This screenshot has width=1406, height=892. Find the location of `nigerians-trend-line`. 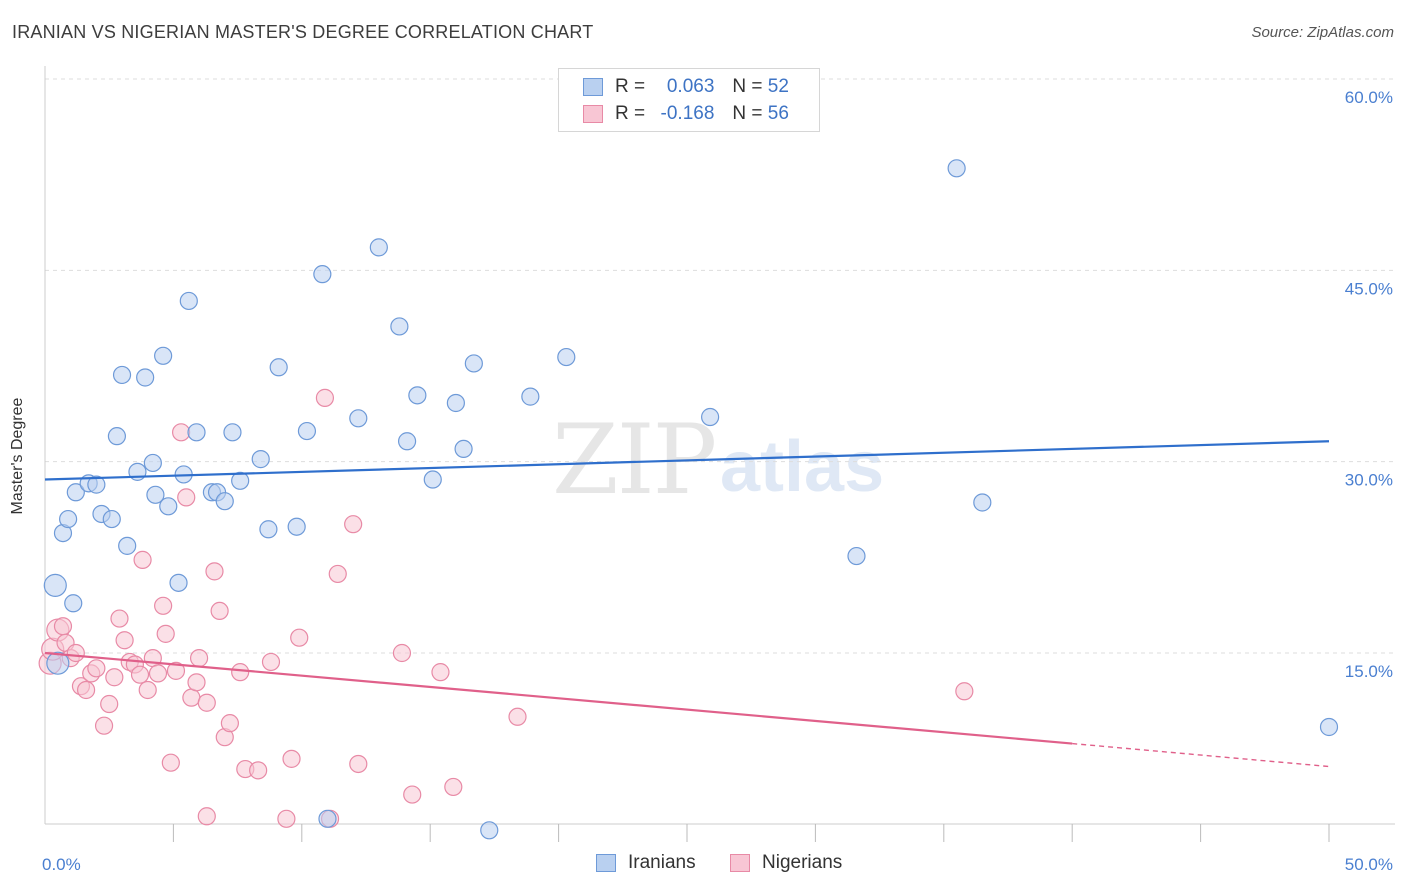

nigerians-trend-line is located at coordinates (558, 698).